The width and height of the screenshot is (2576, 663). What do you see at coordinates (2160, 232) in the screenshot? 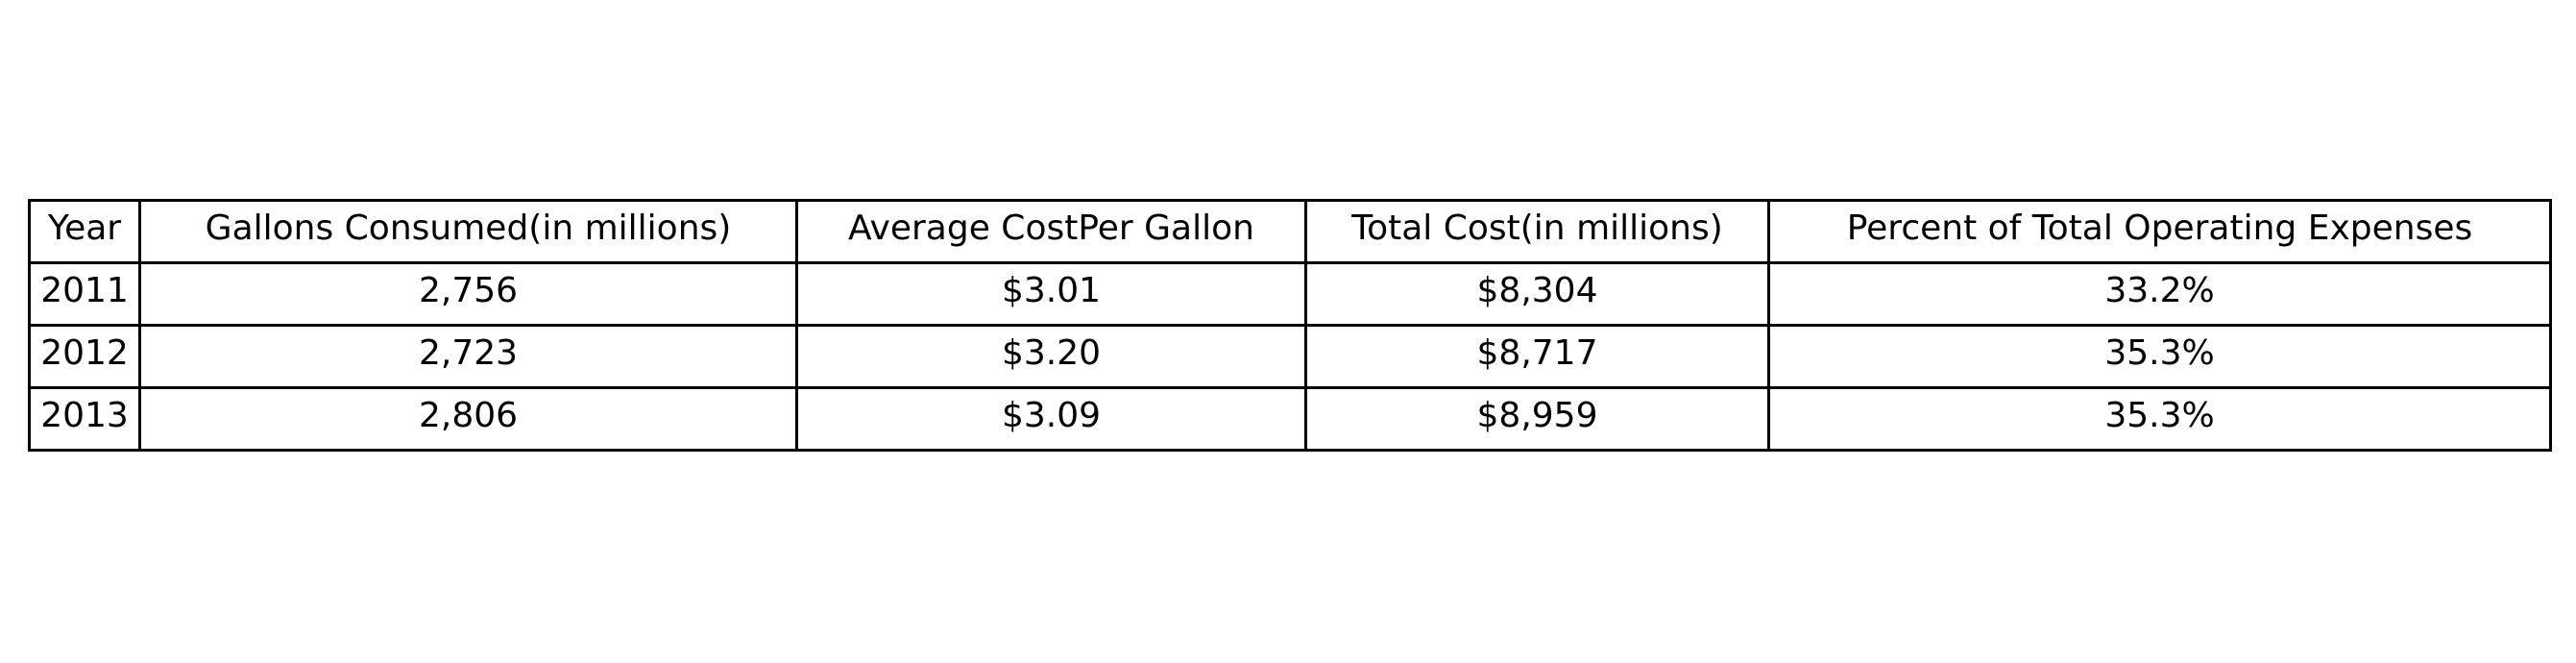
I see `header-percent-operating-expenses: Percent of Total Operating Expenses` at bounding box center [2160, 232].